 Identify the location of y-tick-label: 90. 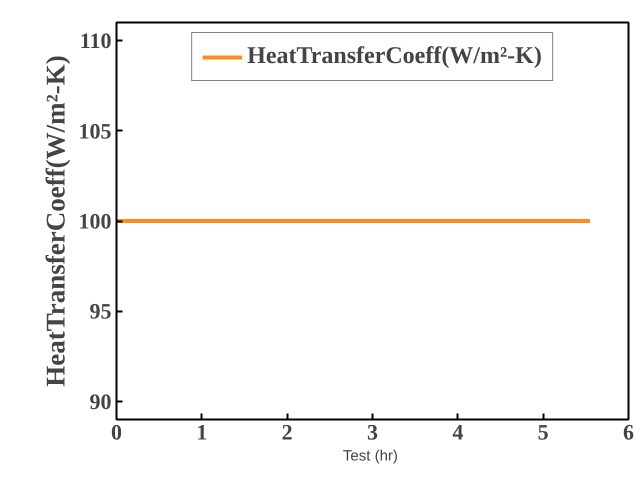
(101, 401).